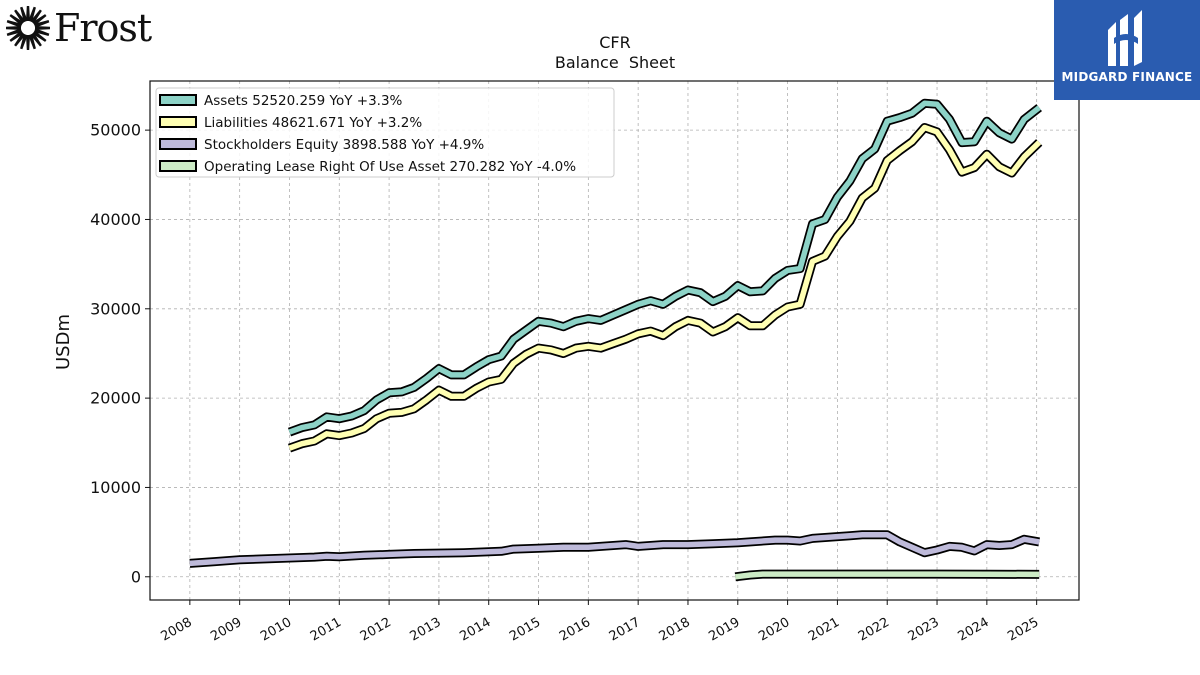  Describe the element at coordinates (615, 42) in the screenshot. I see `chart-title: CFR` at that location.